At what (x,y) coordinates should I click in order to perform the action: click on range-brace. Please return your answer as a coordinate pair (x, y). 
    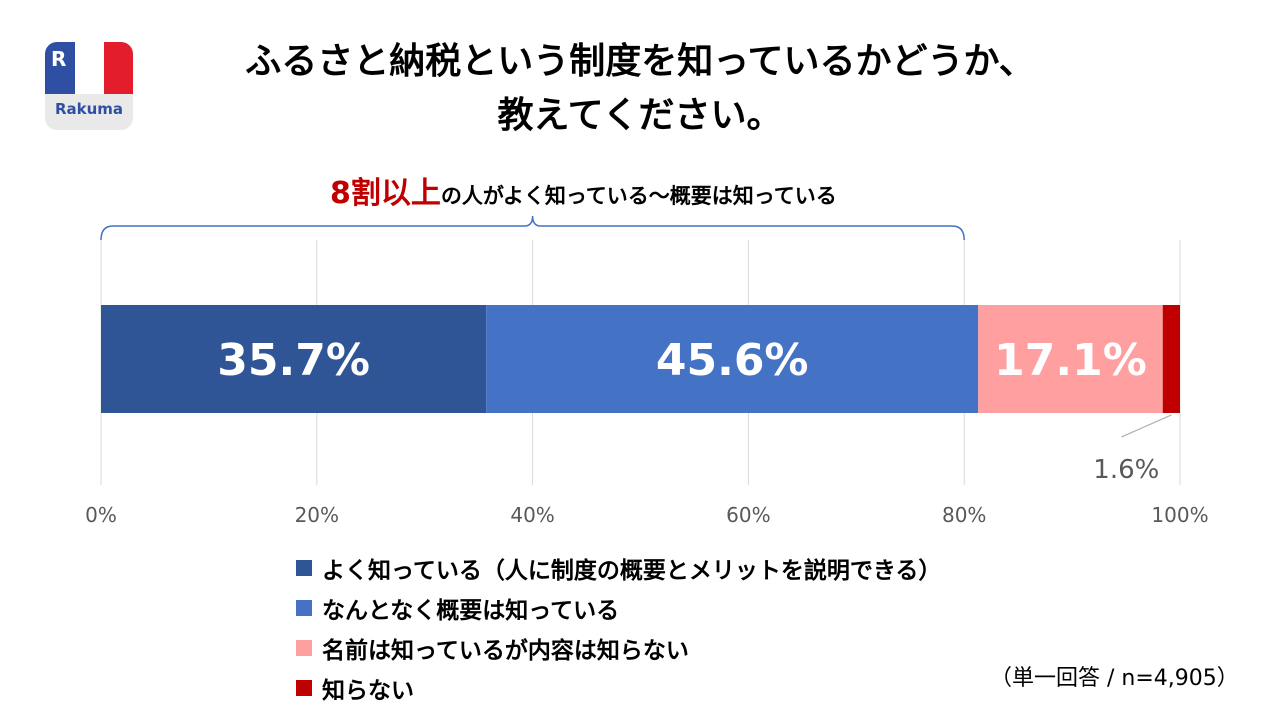
    Looking at the image, I should click on (532, 228).